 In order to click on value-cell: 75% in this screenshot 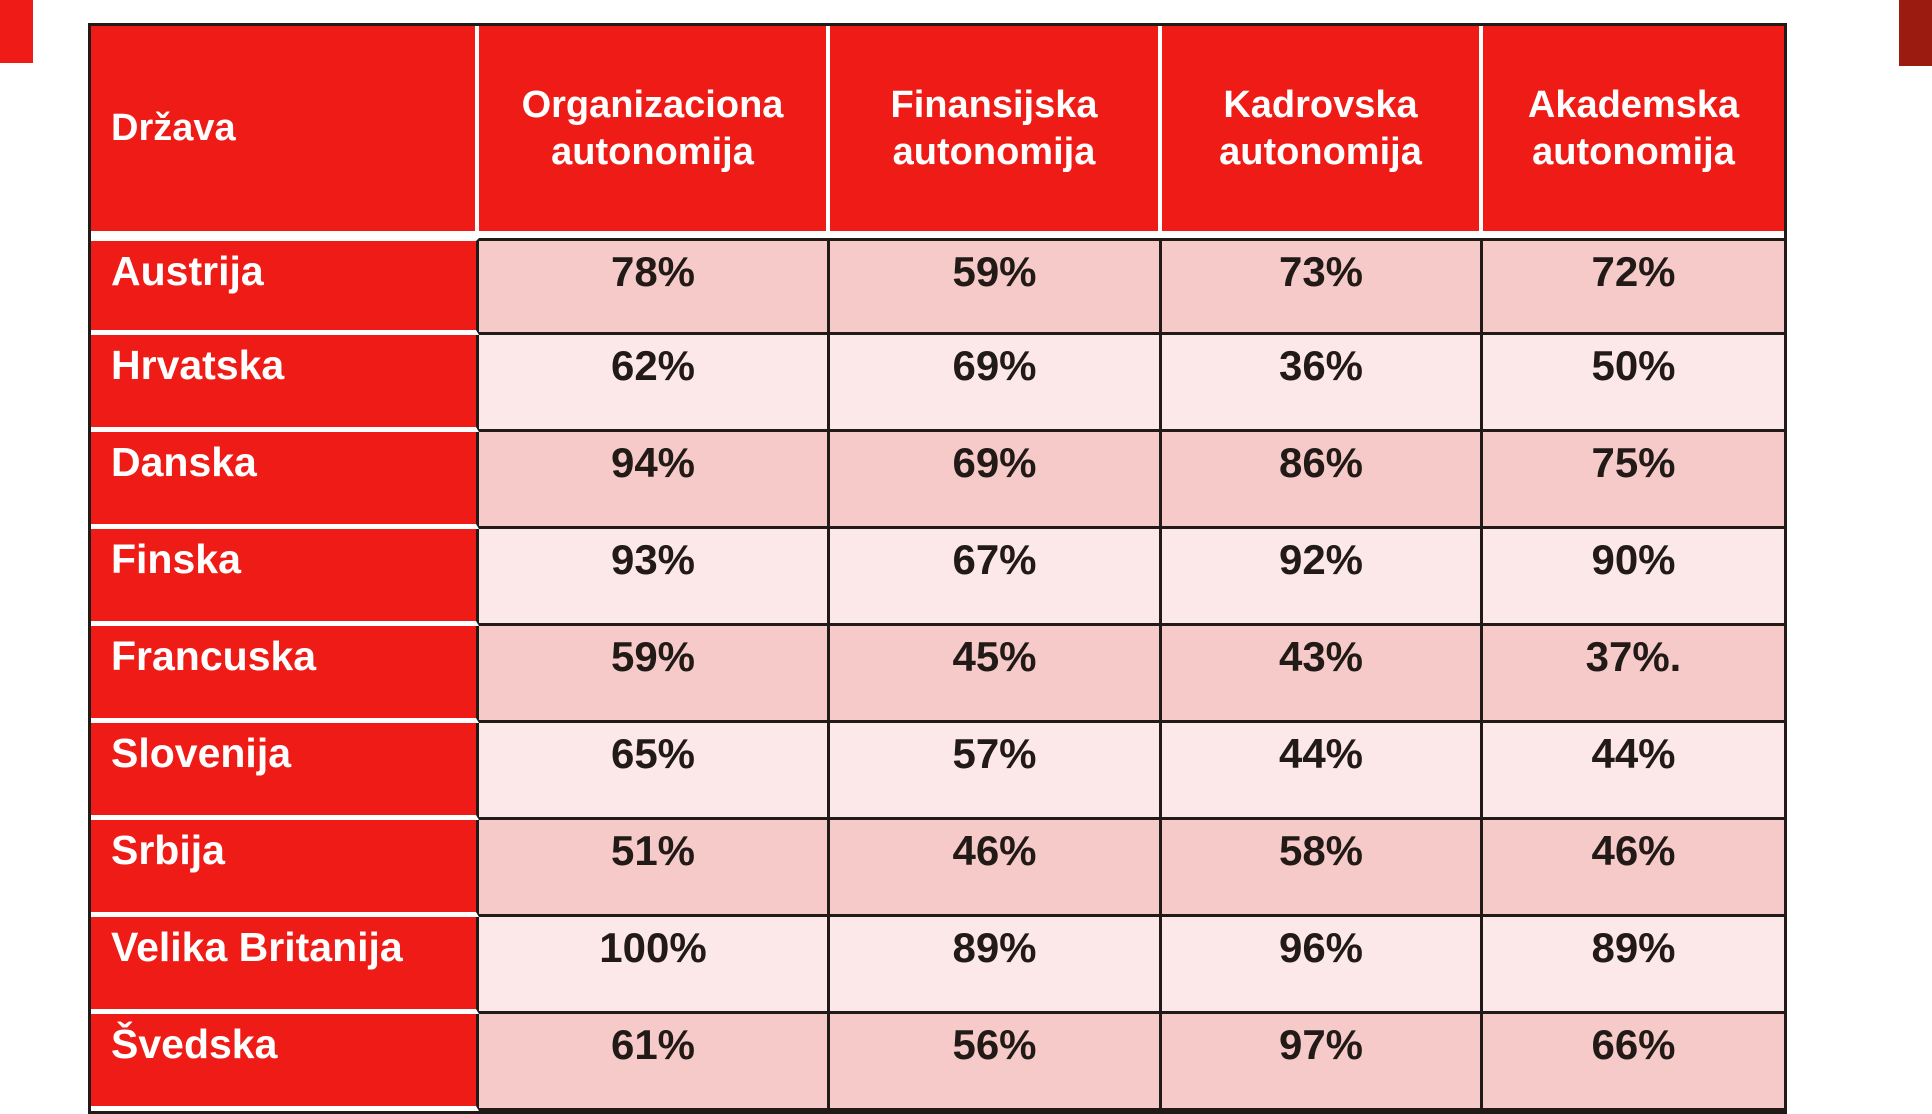, I will do `click(1633, 480)`.